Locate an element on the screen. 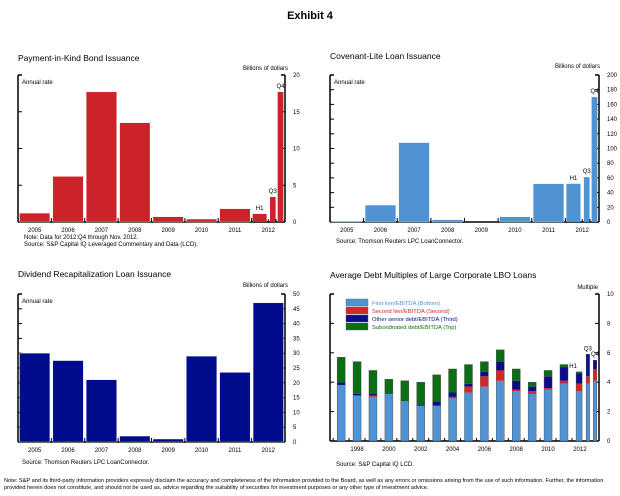 The width and height of the screenshot is (620, 496). chart-title: Covenant-Lite Loan Issuance is located at coordinates (385, 56).